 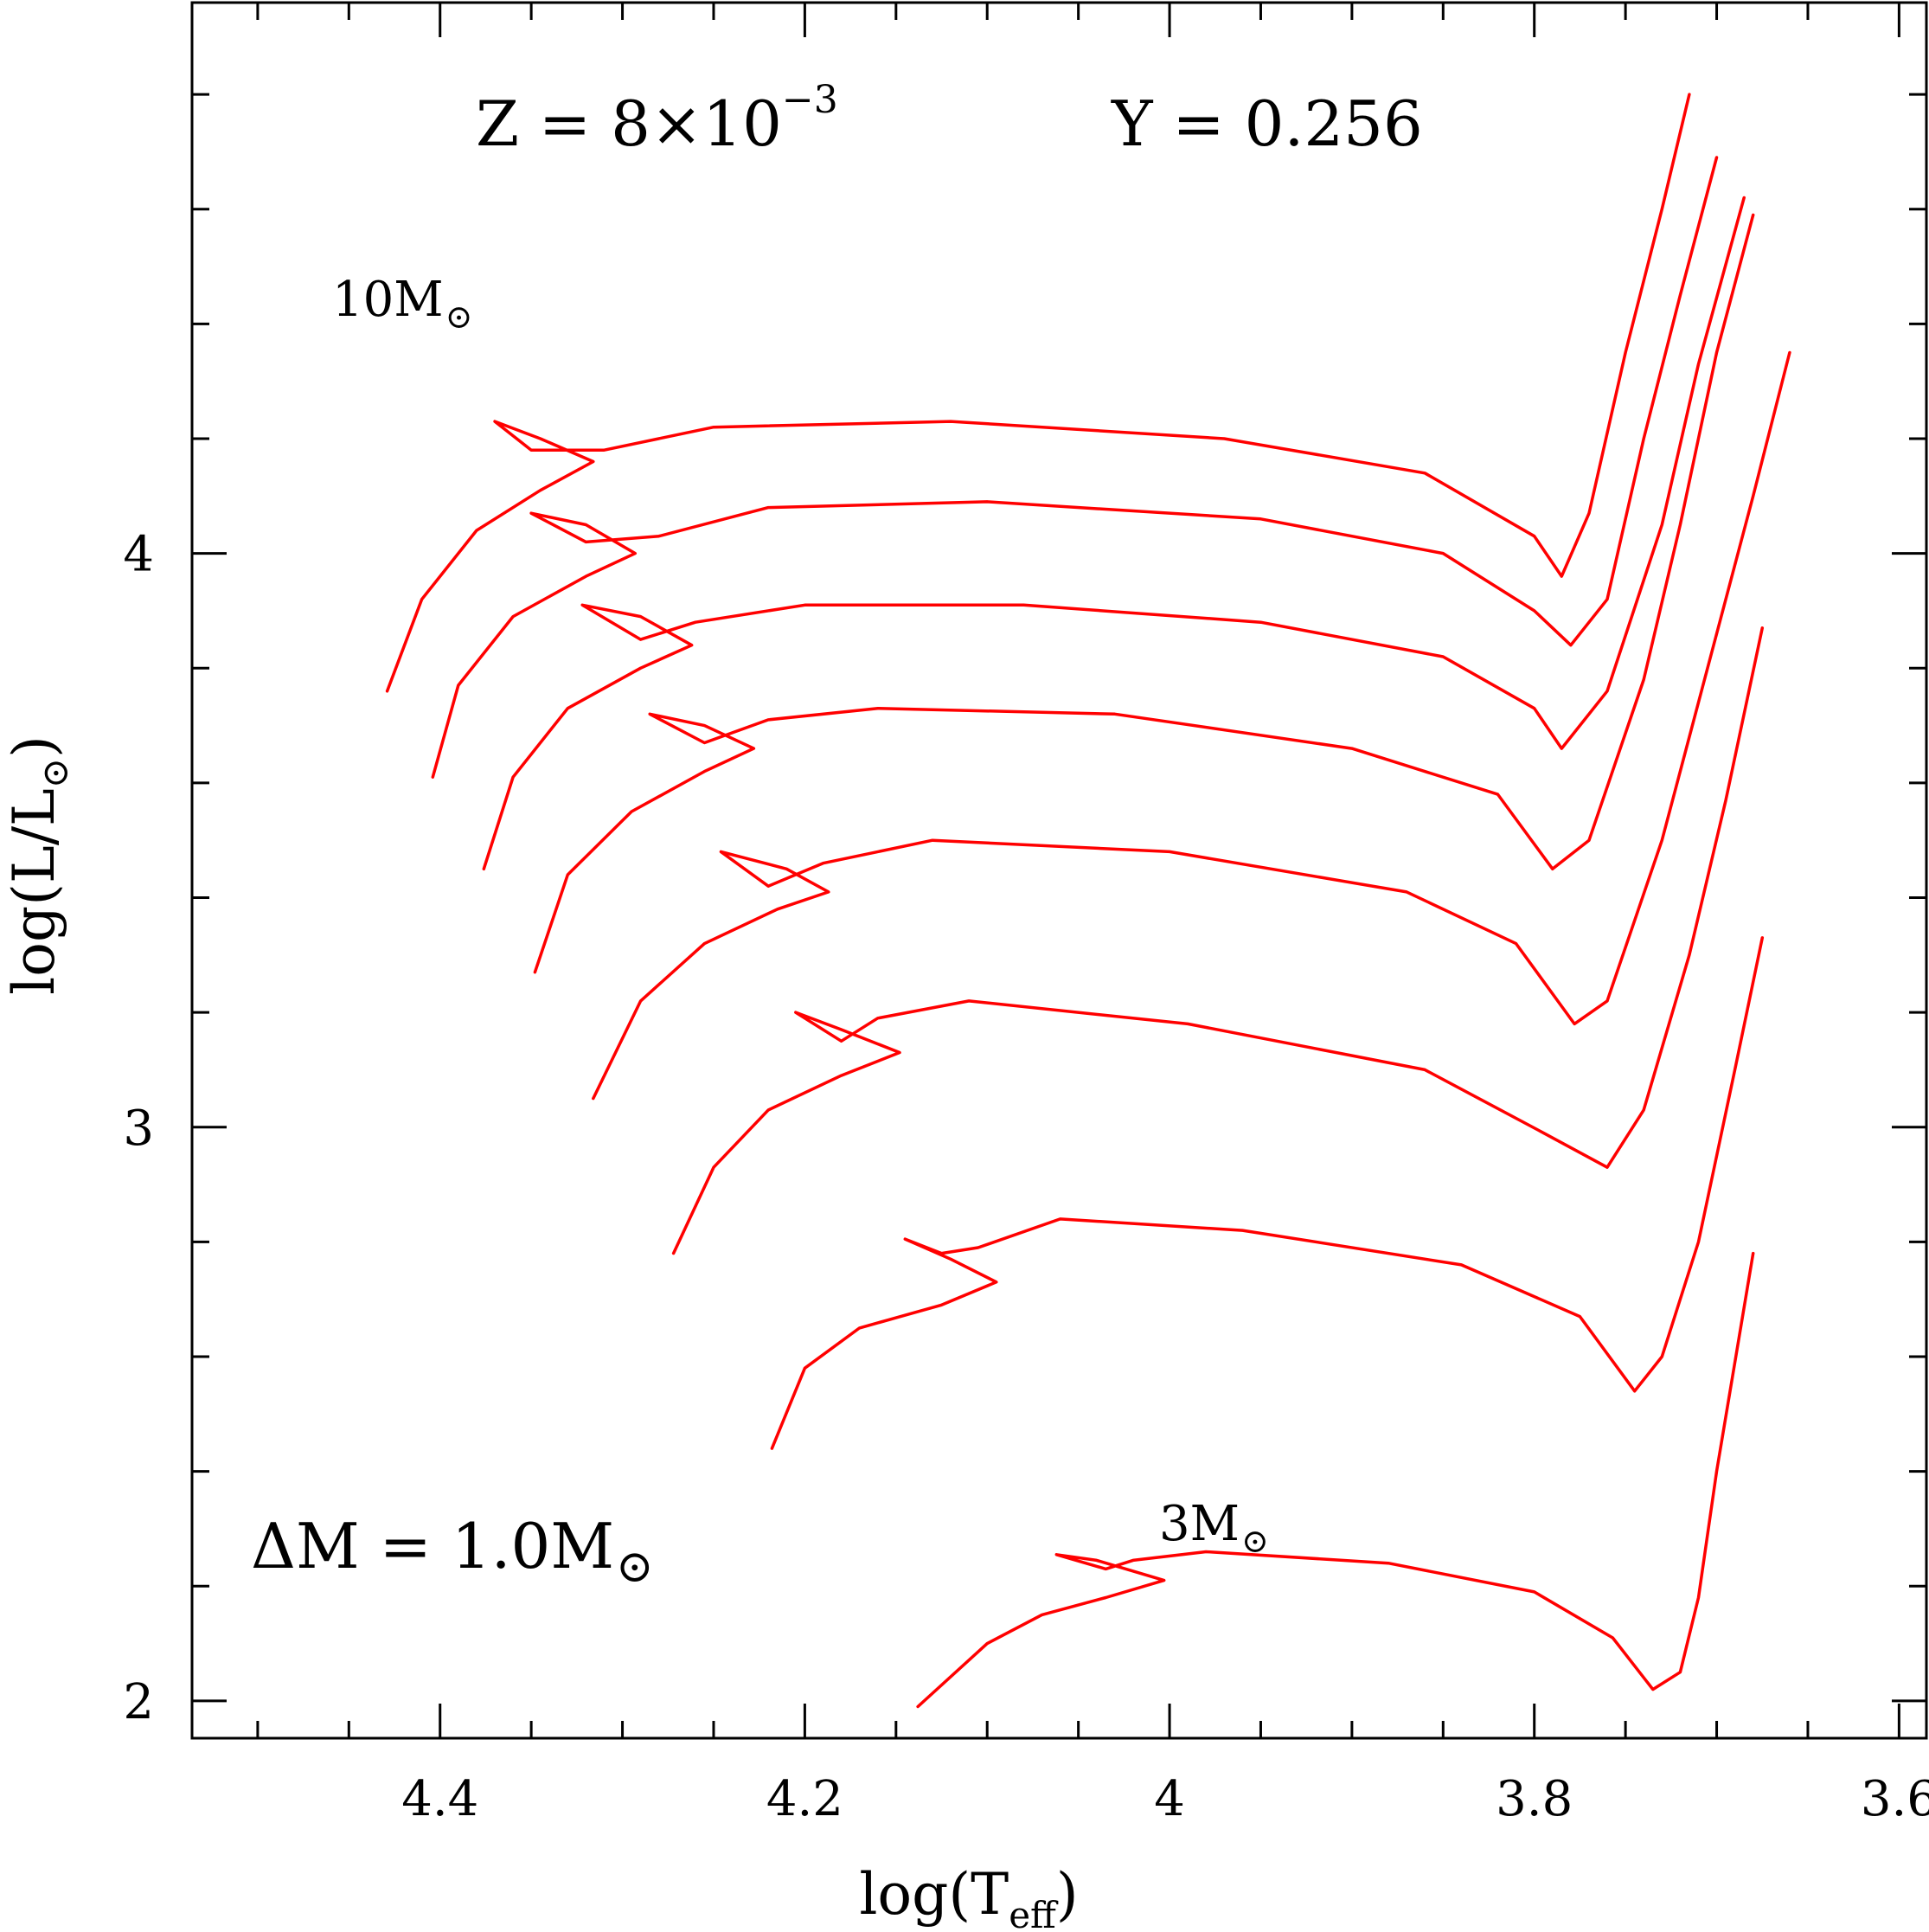 What do you see at coordinates (439, 1799) in the screenshot?
I see `x-tick-label: 4.4` at bounding box center [439, 1799].